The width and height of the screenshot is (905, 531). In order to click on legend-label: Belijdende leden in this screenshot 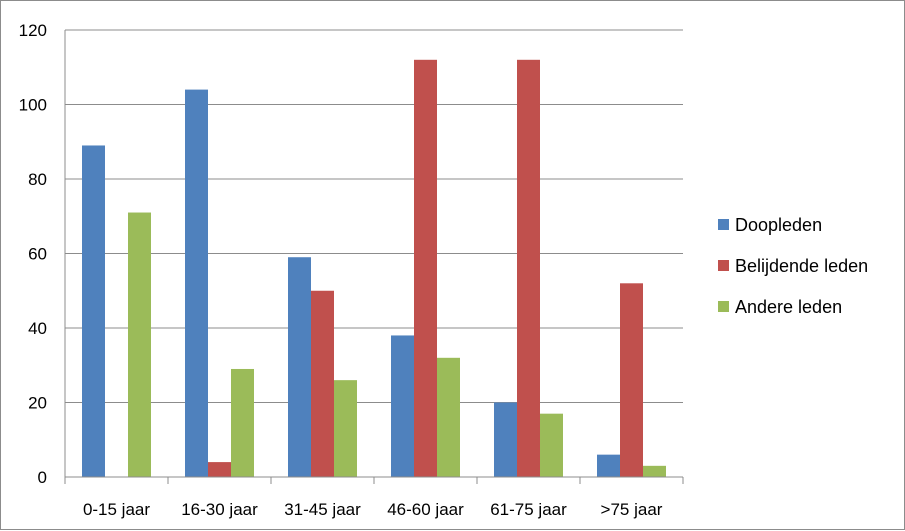, I will do `click(801, 266)`.